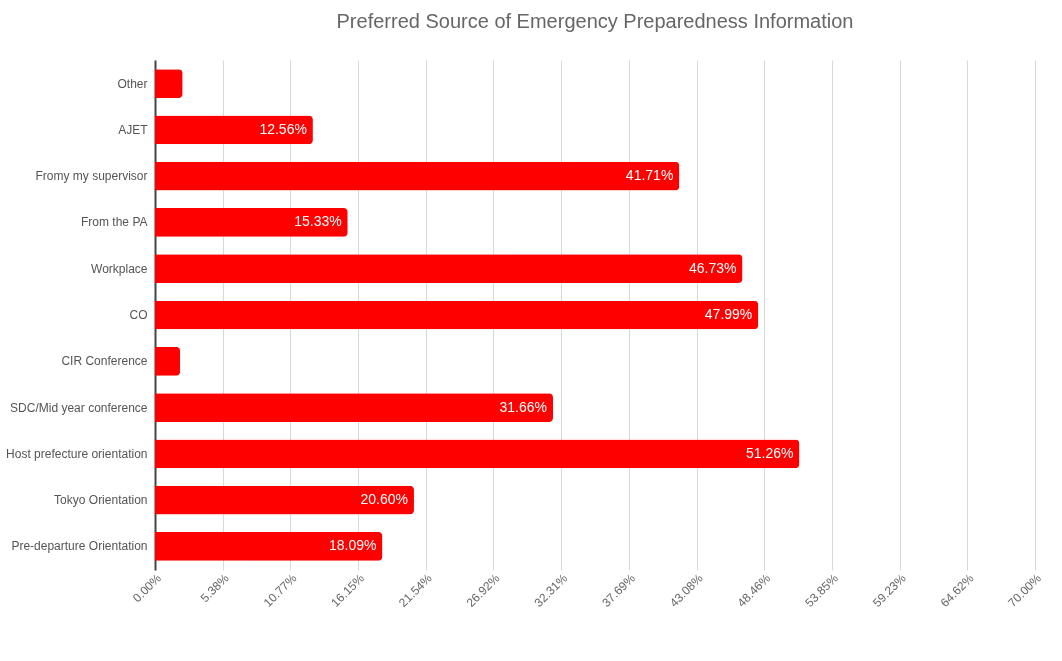 Image resolution: width=1062 pixels, height=661 pixels. What do you see at coordinates (352, 545) in the screenshot?
I see `data-label: 18.09%` at bounding box center [352, 545].